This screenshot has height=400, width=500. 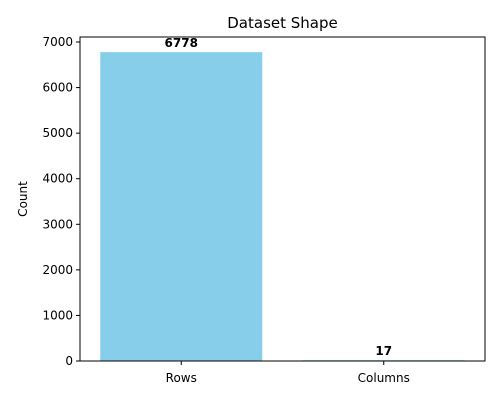 I want to click on y-tick-label-4000: 4000, so click(x=57, y=179).